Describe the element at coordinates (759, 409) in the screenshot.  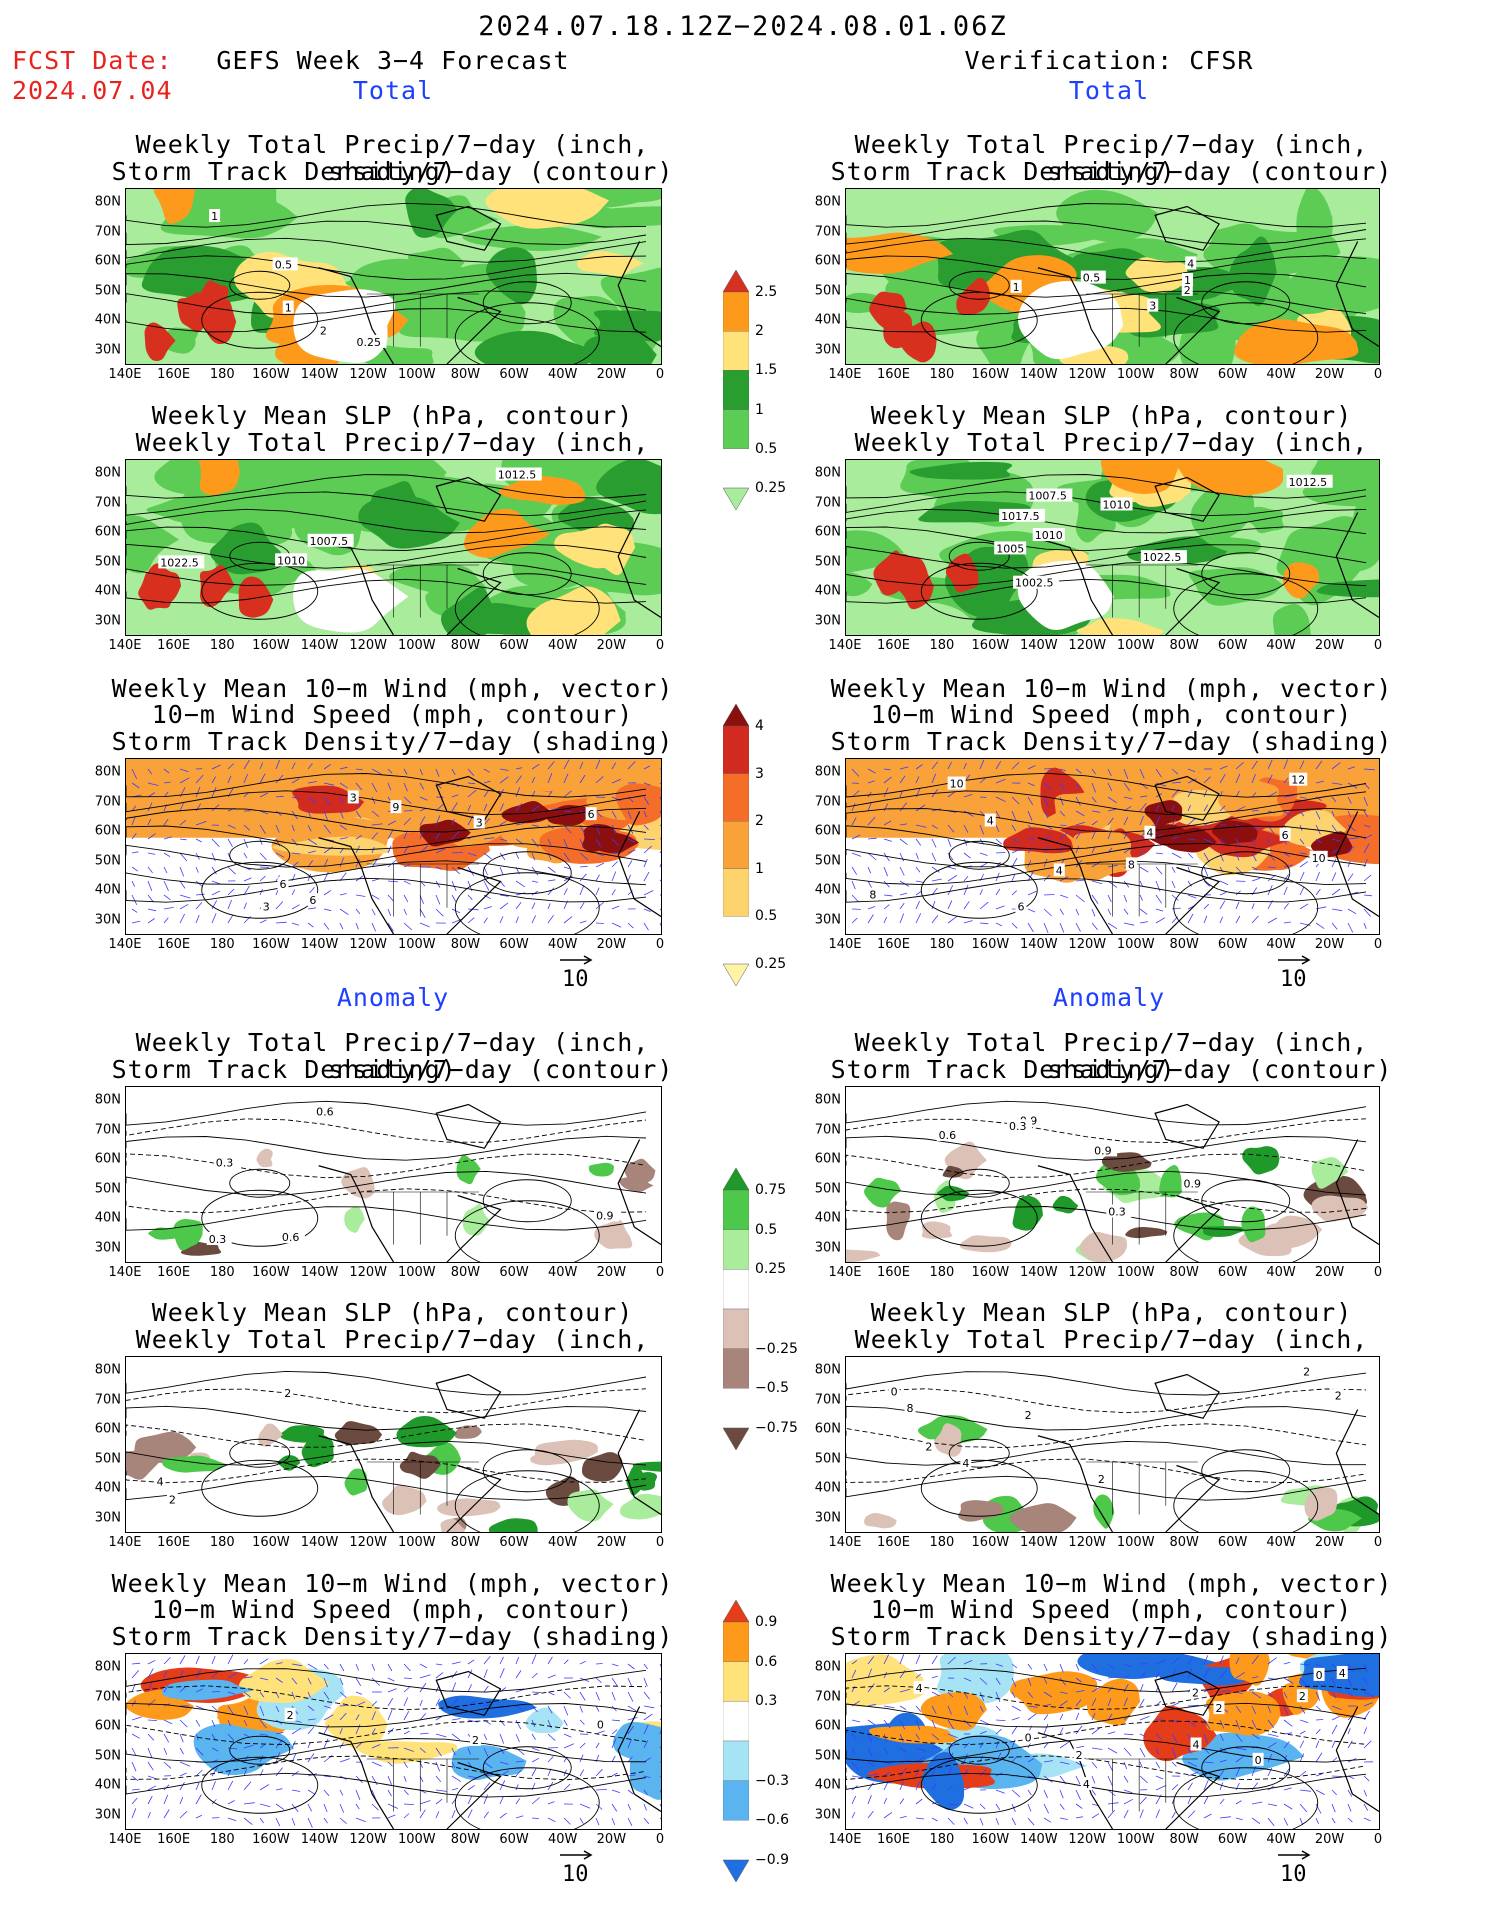
I see `colorbar-label: 1` at that location.